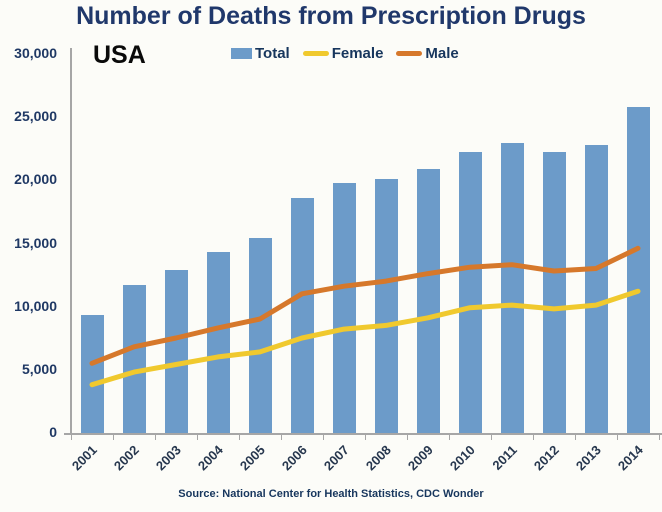  I want to click on legend-label-female: Female, so click(357, 53).